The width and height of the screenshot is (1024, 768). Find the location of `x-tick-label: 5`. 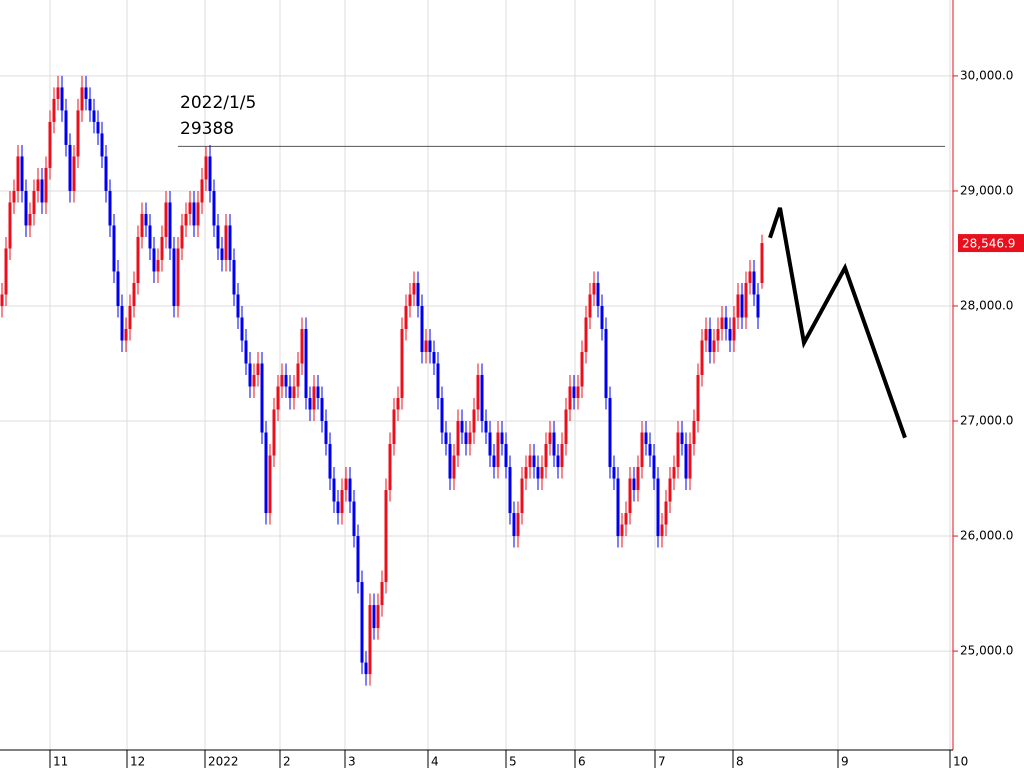

x-tick-label: 5 is located at coordinates (513, 761).